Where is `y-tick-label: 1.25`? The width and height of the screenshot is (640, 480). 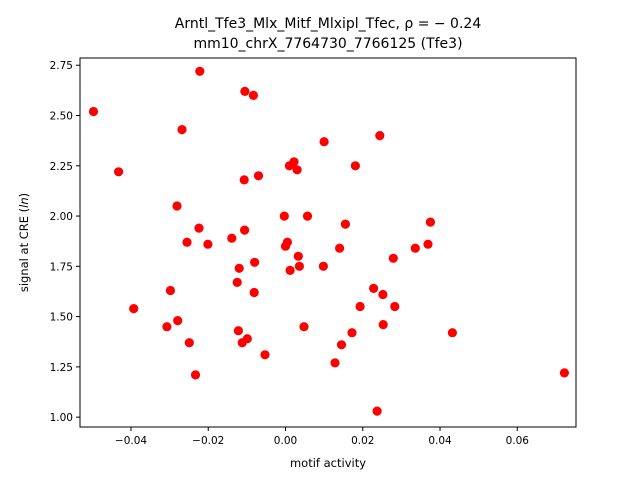
y-tick-label: 1.25 is located at coordinates (61, 368).